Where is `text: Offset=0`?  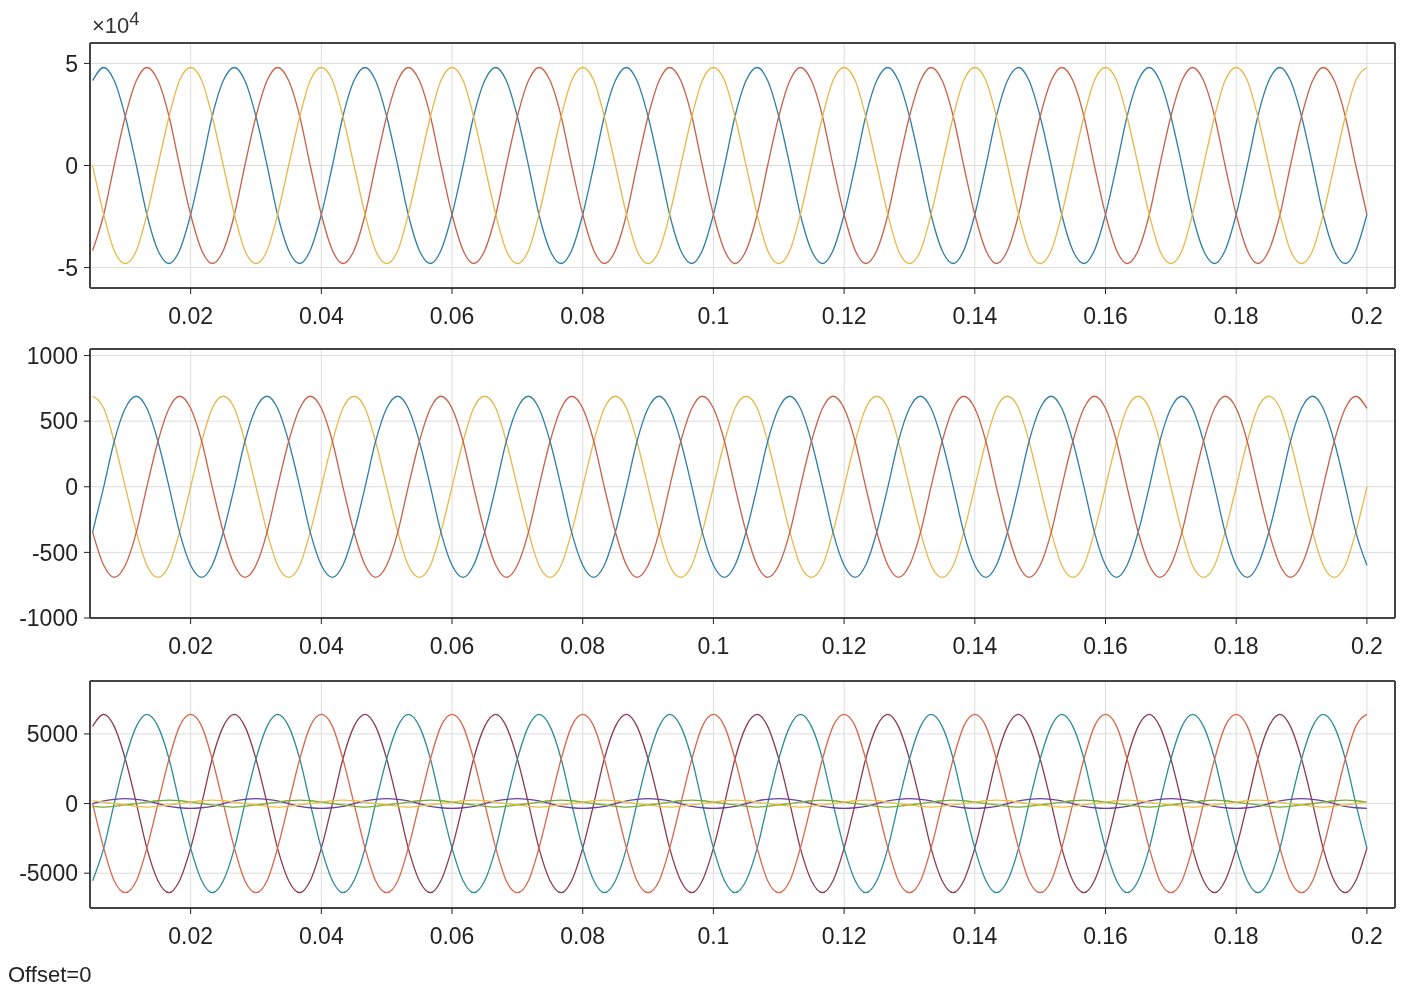 text: Offset=0 is located at coordinates (50, 975).